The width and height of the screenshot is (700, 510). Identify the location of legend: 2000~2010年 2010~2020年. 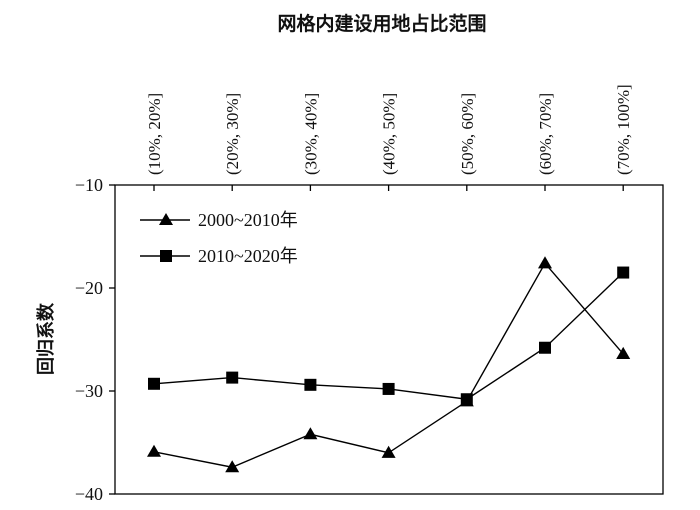
(219, 238).